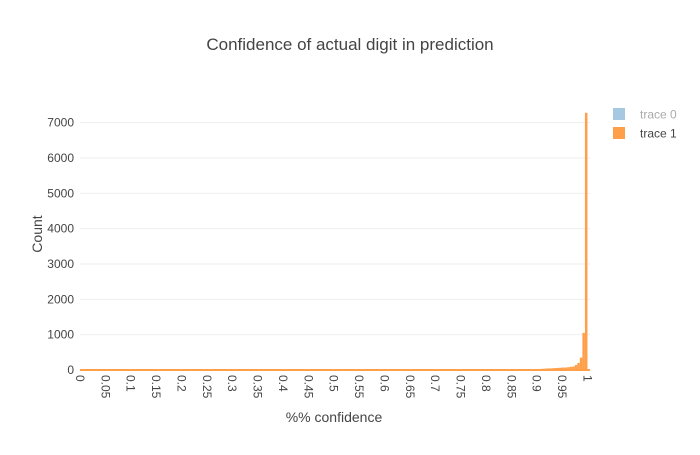 The width and height of the screenshot is (700, 455). Describe the element at coordinates (181, 383) in the screenshot. I see `x-tick-label-4: 0.2` at that location.